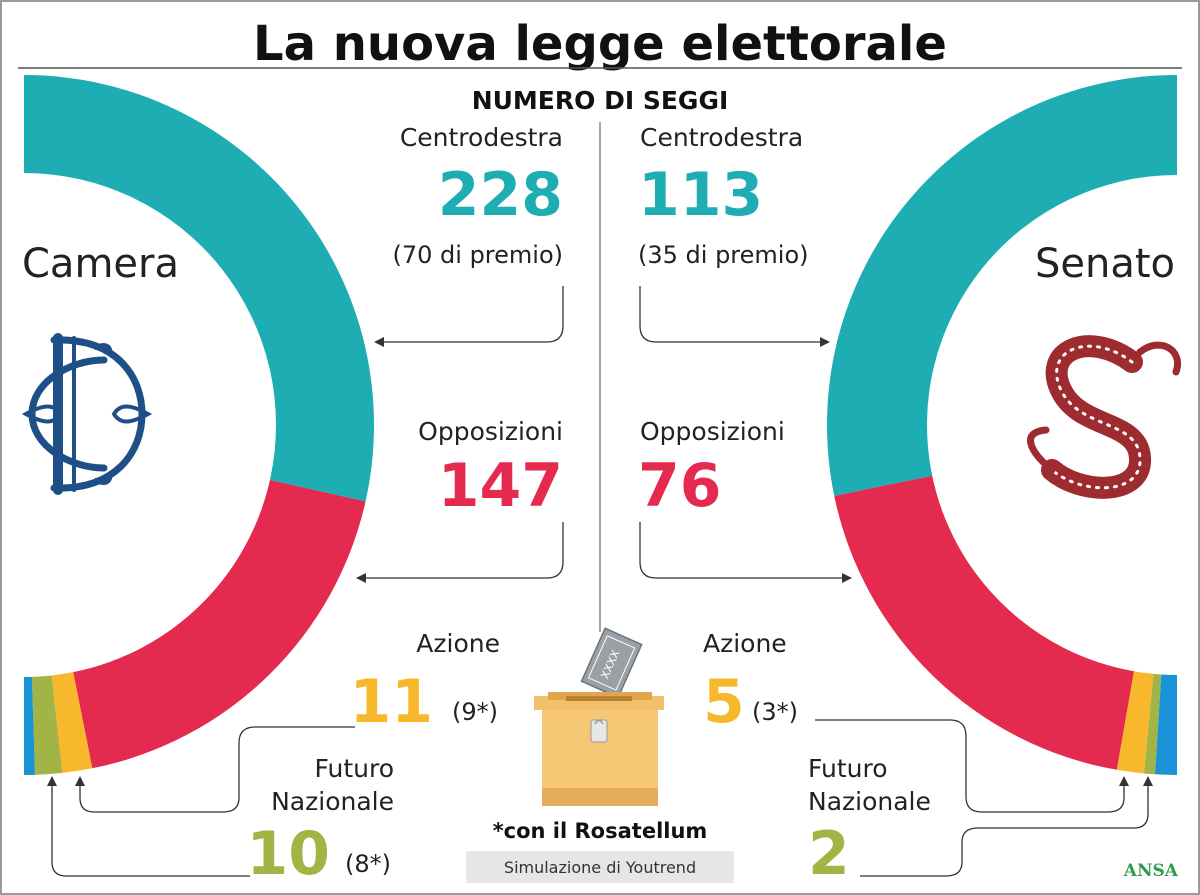  What do you see at coordinates (721, 137) in the screenshot?
I see `senato-centrodestra-label: Centrodestra` at bounding box center [721, 137].